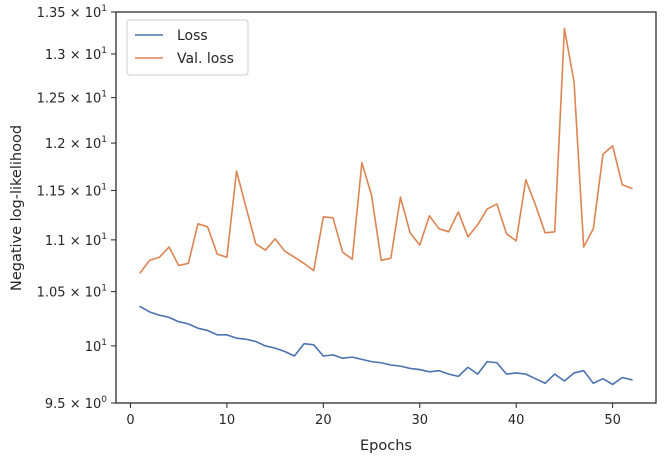 The width and height of the screenshot is (667, 463). I want to click on x-tick-label: 0, so click(130, 420).